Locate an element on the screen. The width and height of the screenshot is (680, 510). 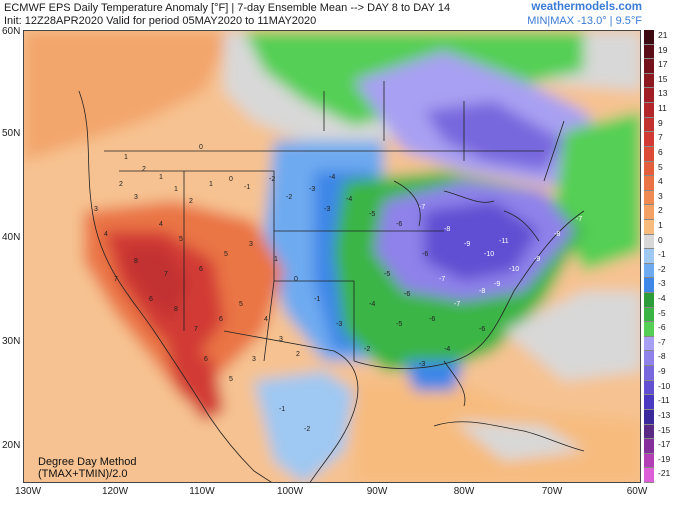
legend-label: -19 is located at coordinates (664, 458).